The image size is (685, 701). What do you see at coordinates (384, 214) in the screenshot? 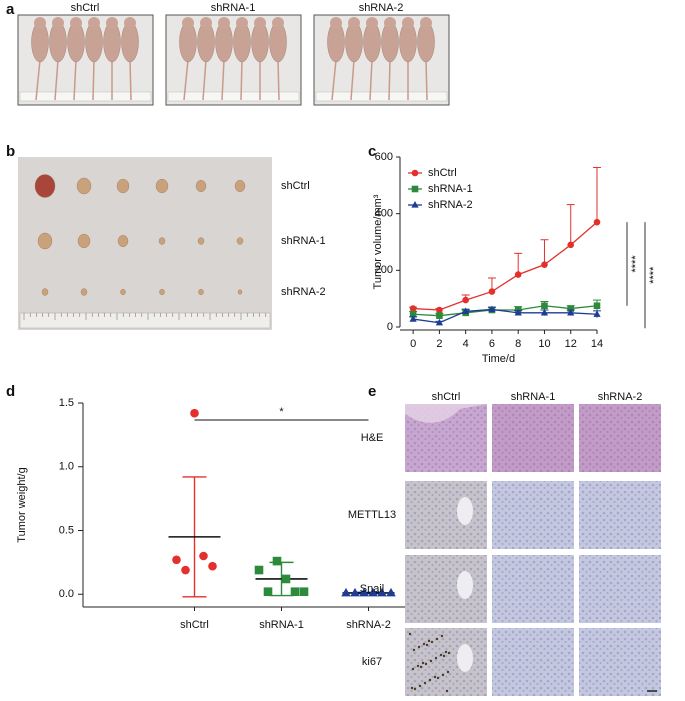
I see `y-tick-label: 400` at bounding box center [384, 214].